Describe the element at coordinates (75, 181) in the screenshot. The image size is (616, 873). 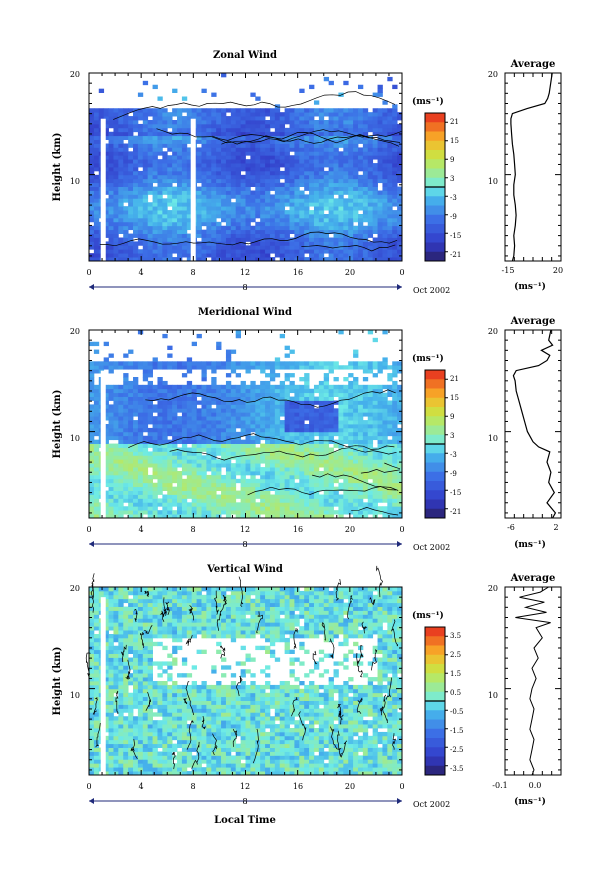
I see `y-tick-label: 10` at that location.